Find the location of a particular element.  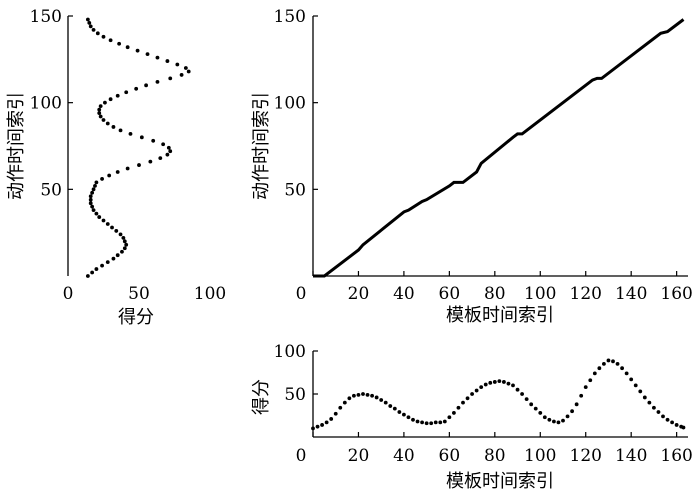

main-x-axis-title: 模板时间索引 is located at coordinates (500, 315).